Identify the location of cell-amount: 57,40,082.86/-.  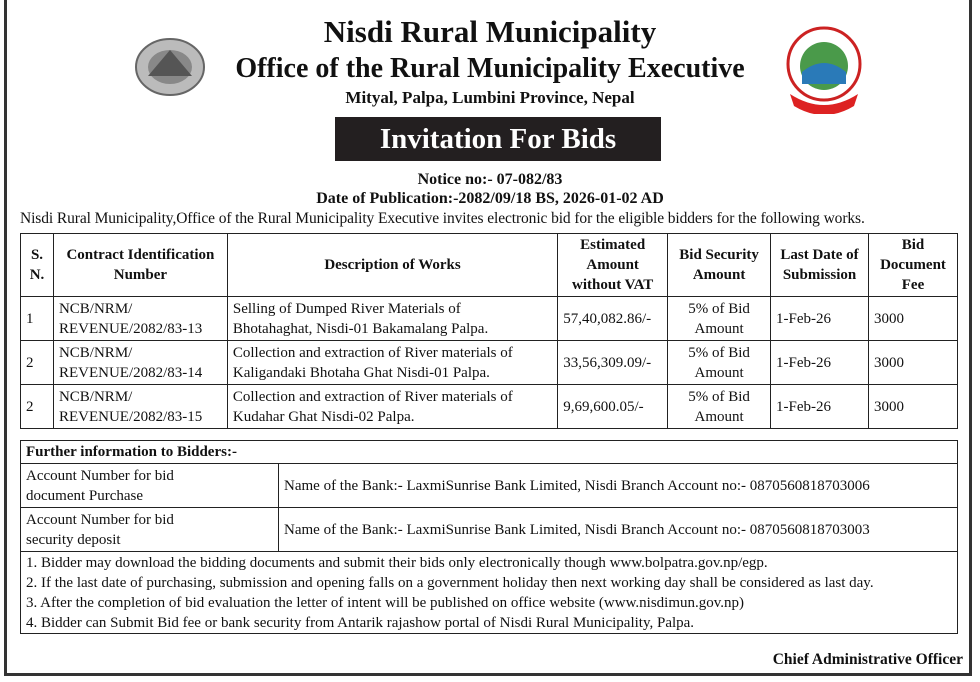
(613, 318).